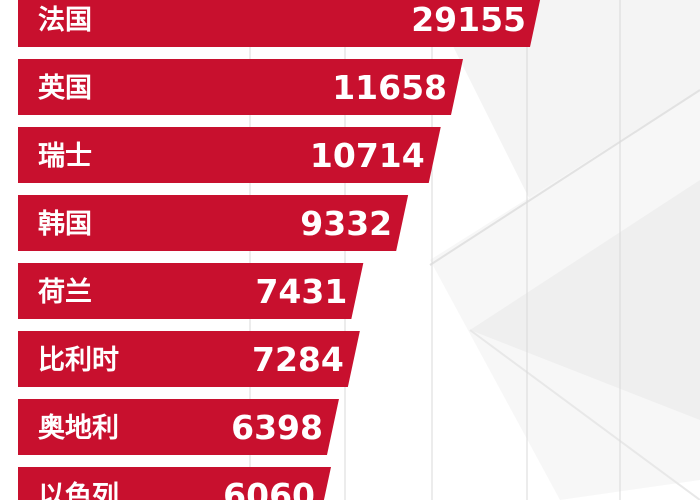  Describe the element at coordinates (78, 360) in the screenshot. I see `bar-category-label: 比利时` at that location.